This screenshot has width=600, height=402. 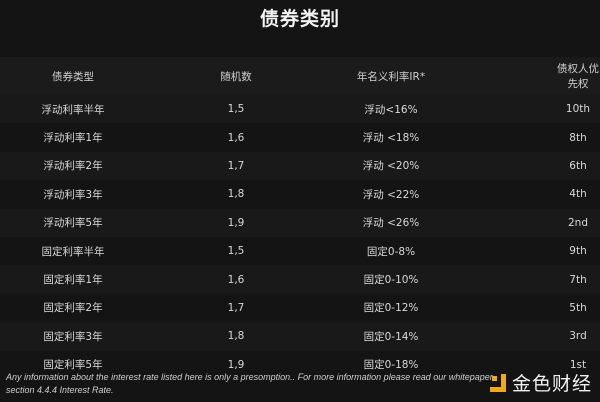 What do you see at coordinates (73, 138) in the screenshot?
I see `cell-bond-type: 浮动利率1年` at bounding box center [73, 138].